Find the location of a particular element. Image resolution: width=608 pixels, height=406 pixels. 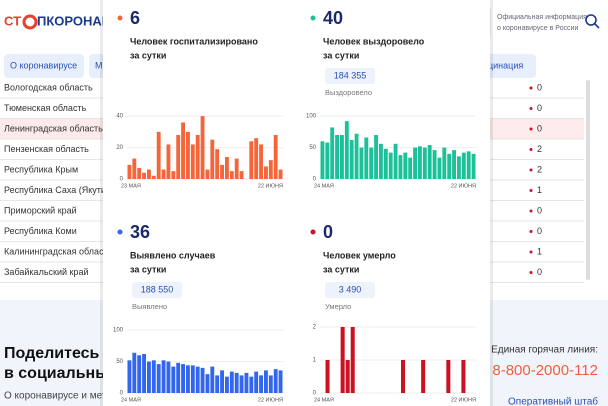

stat-total: 184 355 is located at coordinates (350, 75).